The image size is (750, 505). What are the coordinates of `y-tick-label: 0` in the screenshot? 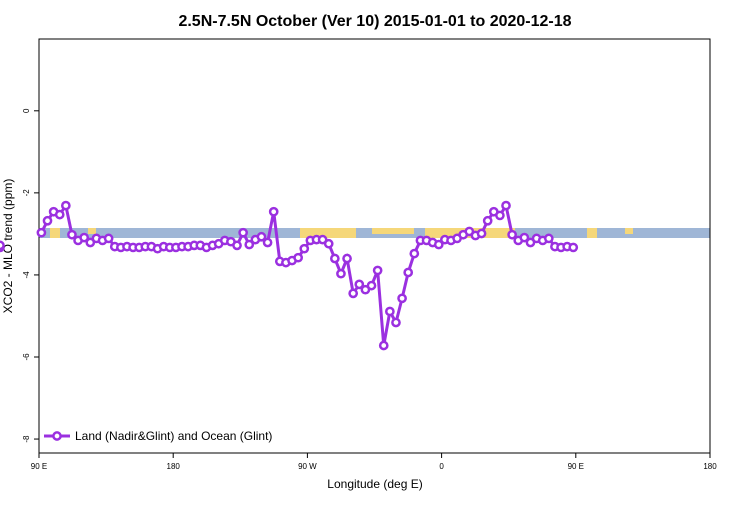 It's located at (26, 110).